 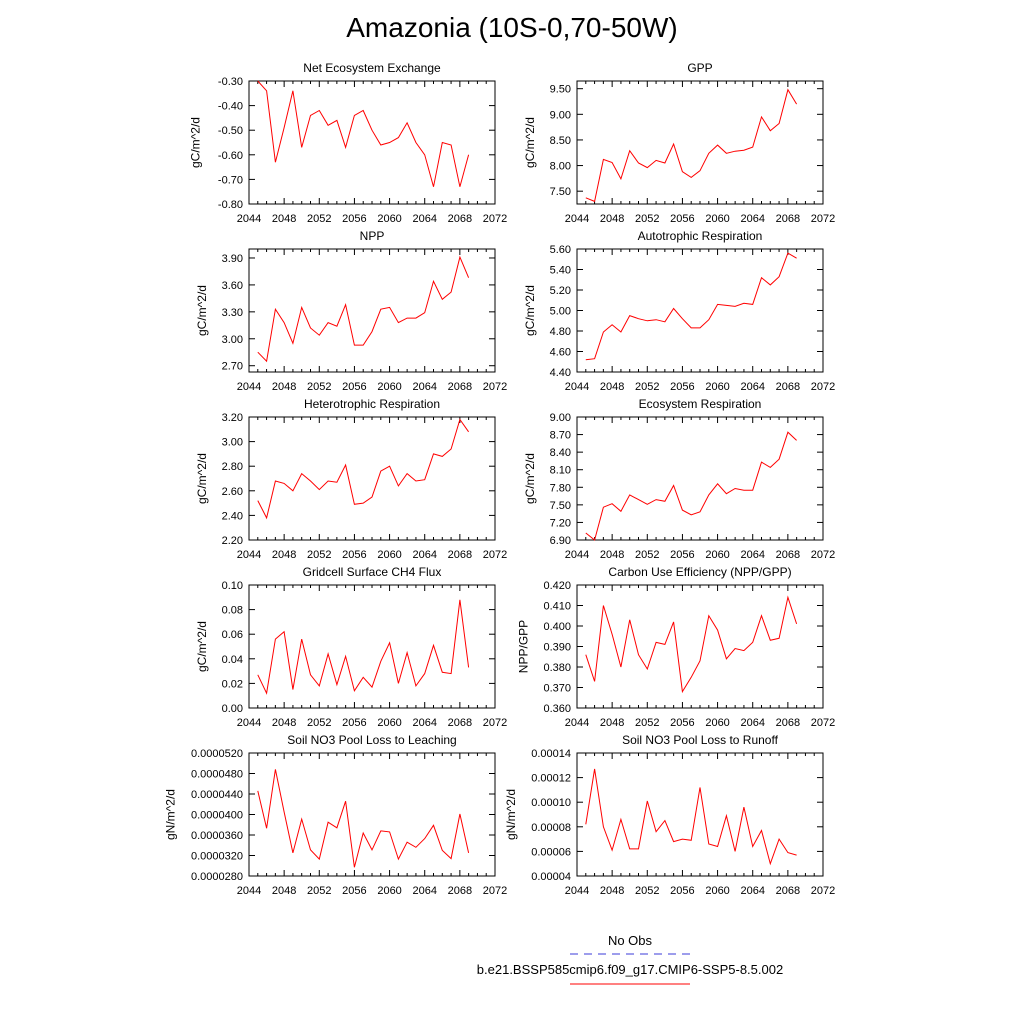 I want to click on y-tick-label: 0.370, so click(x=557, y=689).